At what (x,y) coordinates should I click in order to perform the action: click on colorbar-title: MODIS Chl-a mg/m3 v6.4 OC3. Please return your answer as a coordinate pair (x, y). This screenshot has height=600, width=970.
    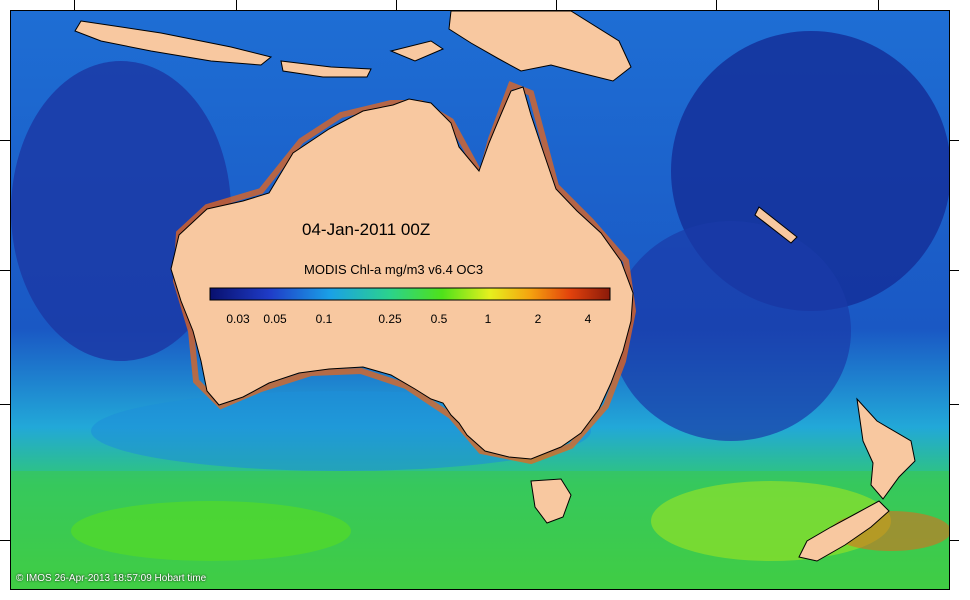
    Looking at the image, I should click on (394, 269).